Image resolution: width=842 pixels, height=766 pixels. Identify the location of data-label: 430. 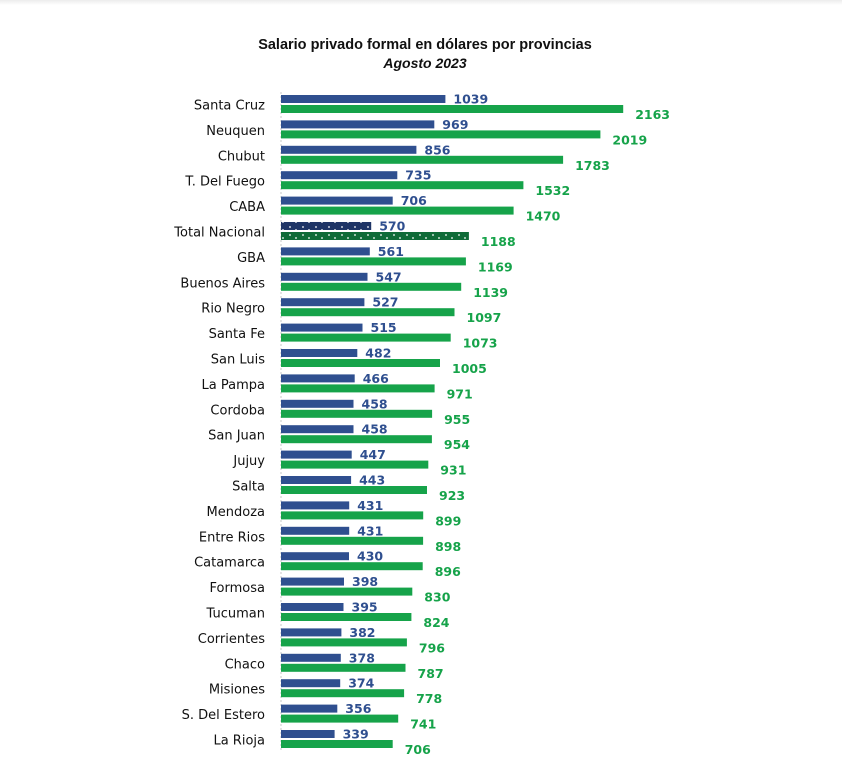
(370, 556).